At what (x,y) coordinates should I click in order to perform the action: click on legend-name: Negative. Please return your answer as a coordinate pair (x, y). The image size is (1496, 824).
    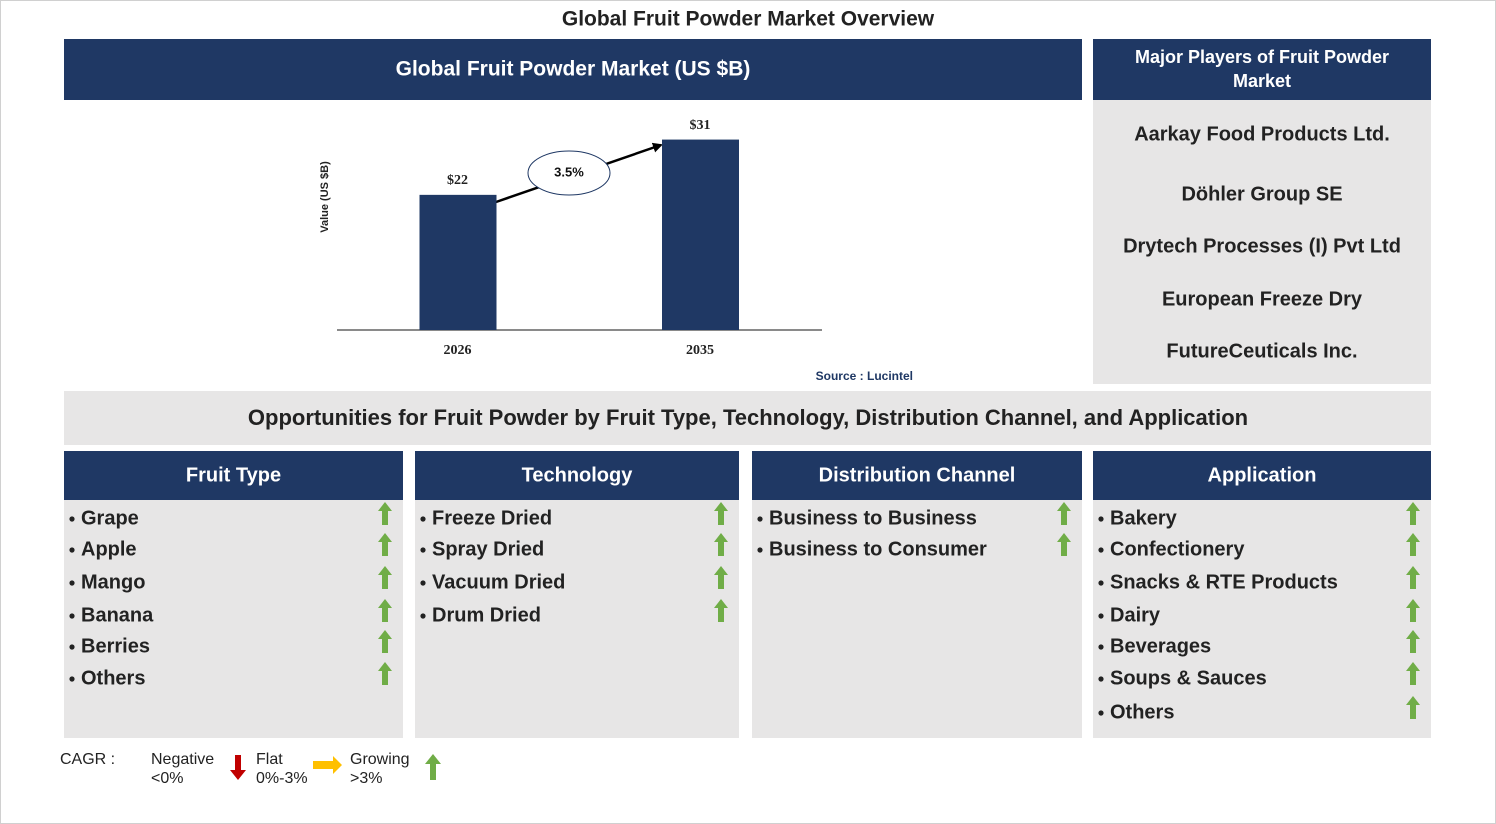
    Looking at the image, I should click on (182, 759).